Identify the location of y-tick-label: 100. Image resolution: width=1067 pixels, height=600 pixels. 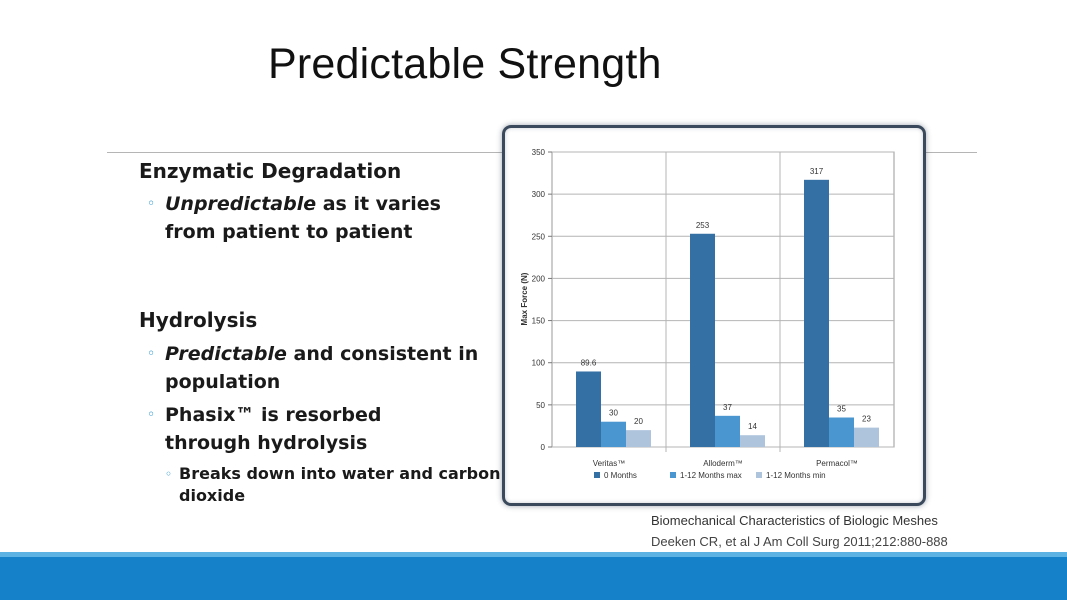
(539, 363).